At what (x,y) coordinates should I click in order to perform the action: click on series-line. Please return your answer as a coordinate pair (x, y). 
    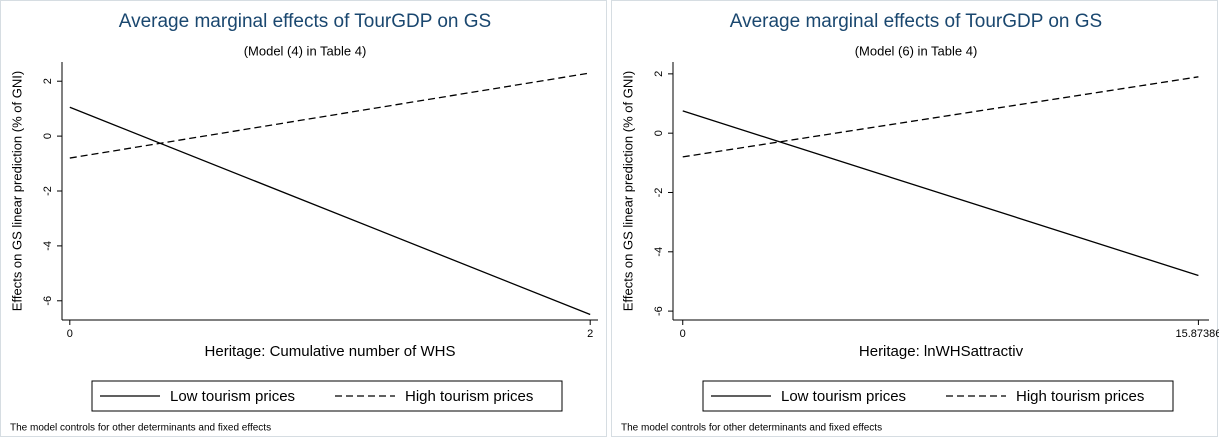
    Looking at the image, I should click on (940, 117).